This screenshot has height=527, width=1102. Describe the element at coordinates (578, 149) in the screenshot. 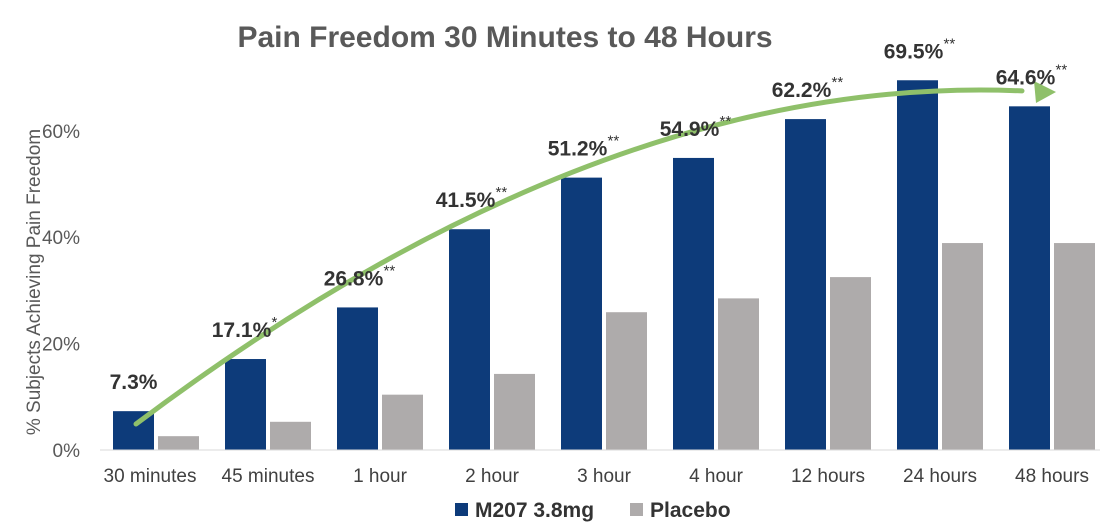

I see `data-label-m207: 51.2%` at that location.